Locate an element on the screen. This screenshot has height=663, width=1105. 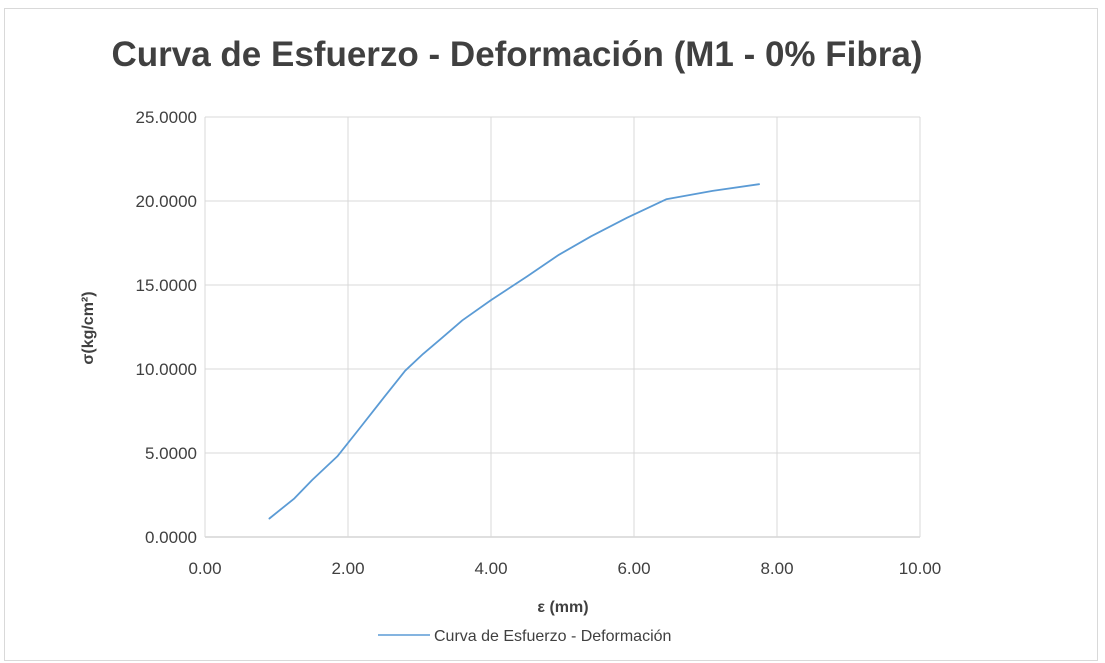
y-tick-labels: 0.0000 5.0000 10.0000 15.0000 20.0000 25.0000 is located at coordinates (166, 327).